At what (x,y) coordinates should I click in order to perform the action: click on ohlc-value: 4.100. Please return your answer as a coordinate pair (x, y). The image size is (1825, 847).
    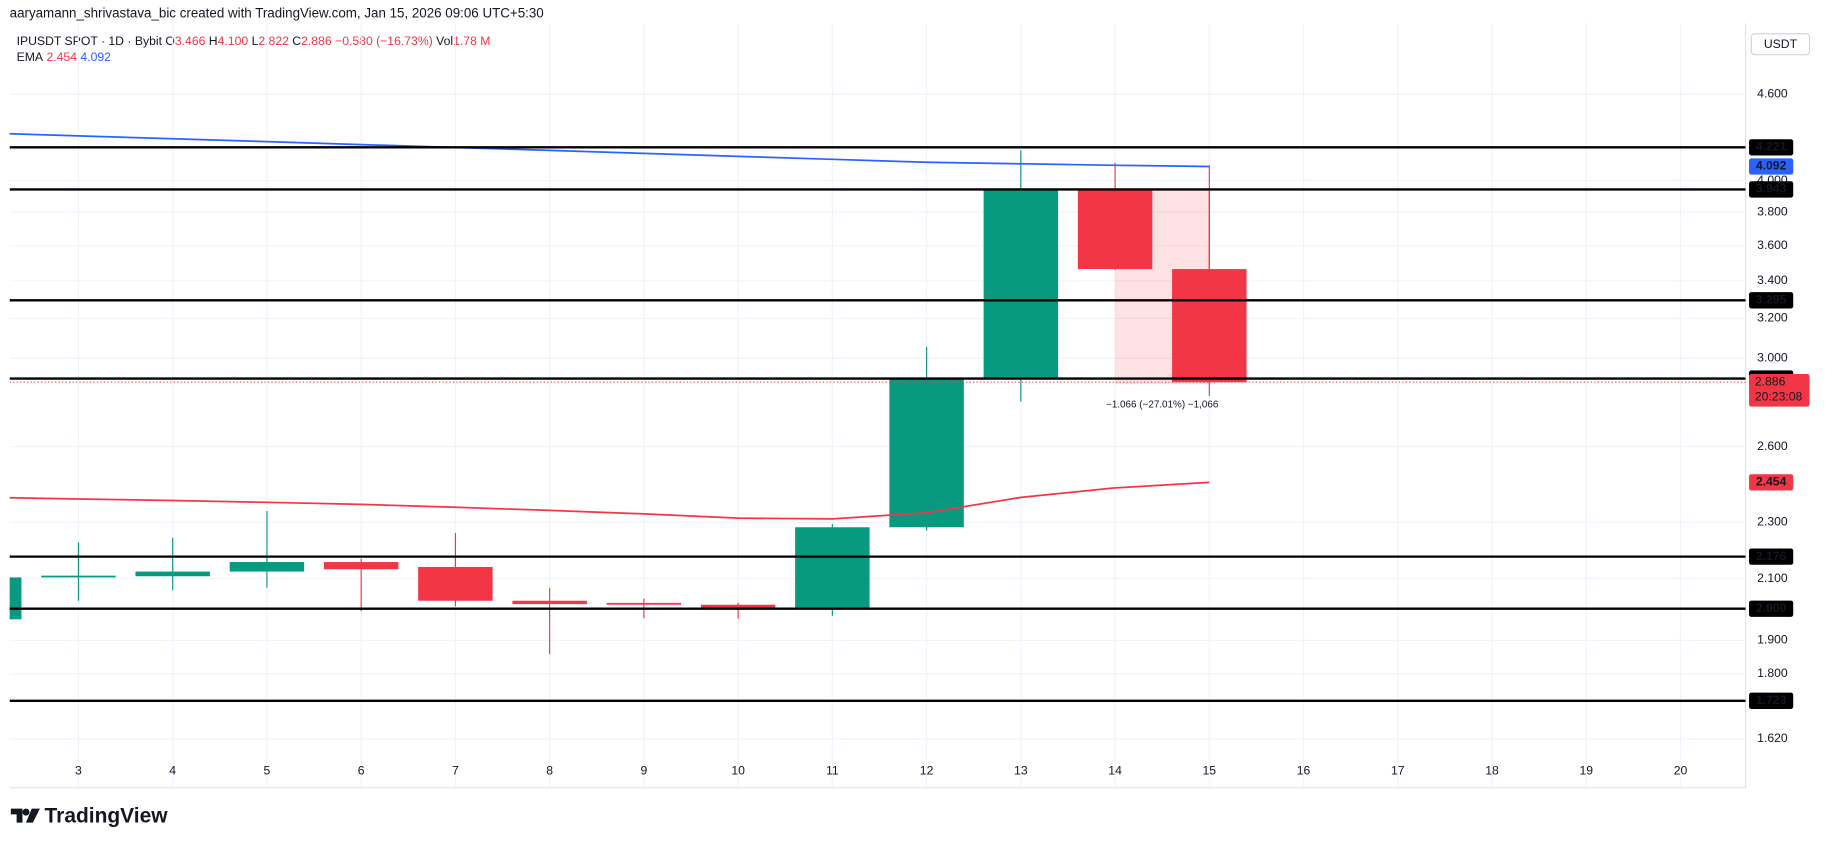
    Looking at the image, I should click on (233, 41).